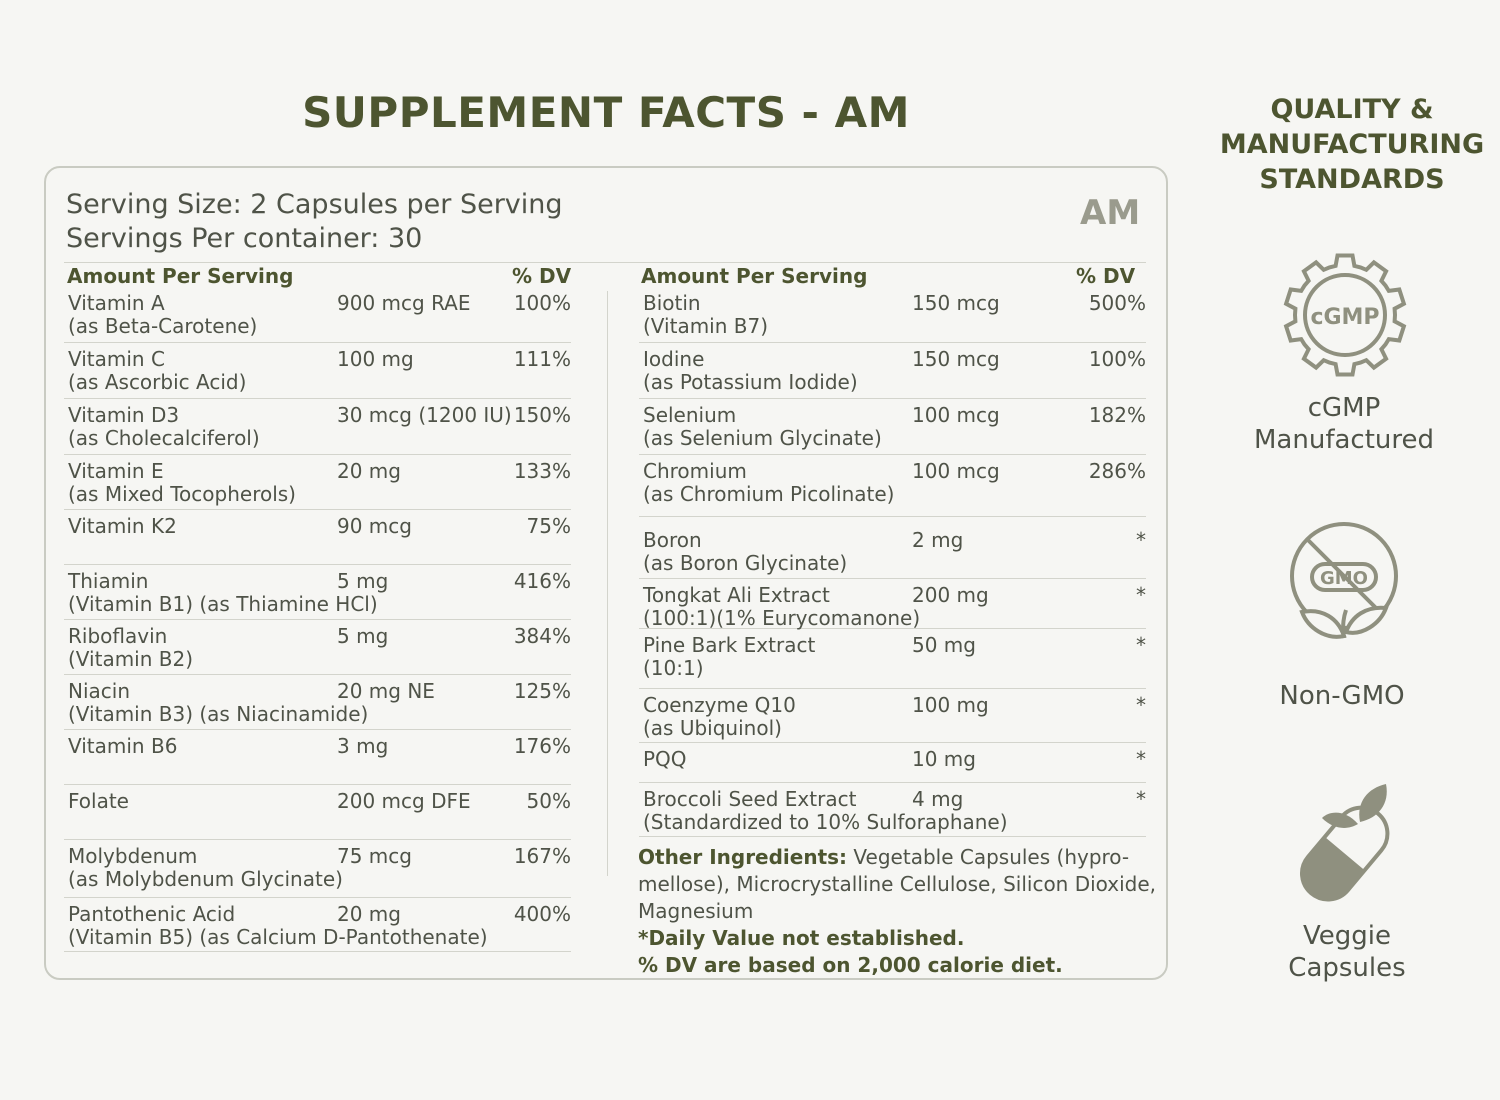 The image size is (1500, 1100). What do you see at coordinates (769, 494) in the screenshot?
I see `nutrient-source: (as Chromium Picolinate)` at bounding box center [769, 494].